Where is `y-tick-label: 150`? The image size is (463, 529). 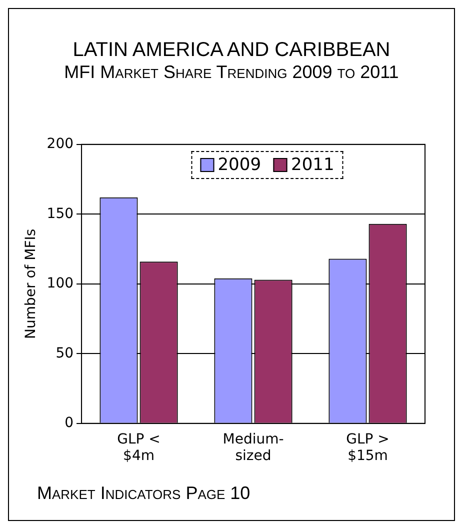 y-tick-label: 150 is located at coordinates (60, 214).